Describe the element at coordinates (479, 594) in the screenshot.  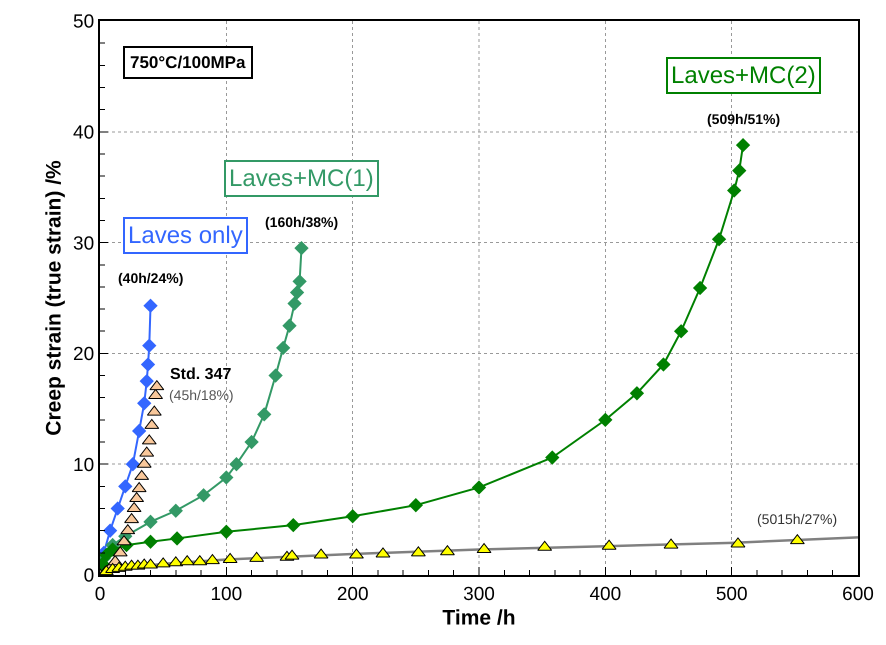
I see `x-tick-label: 300` at that location.